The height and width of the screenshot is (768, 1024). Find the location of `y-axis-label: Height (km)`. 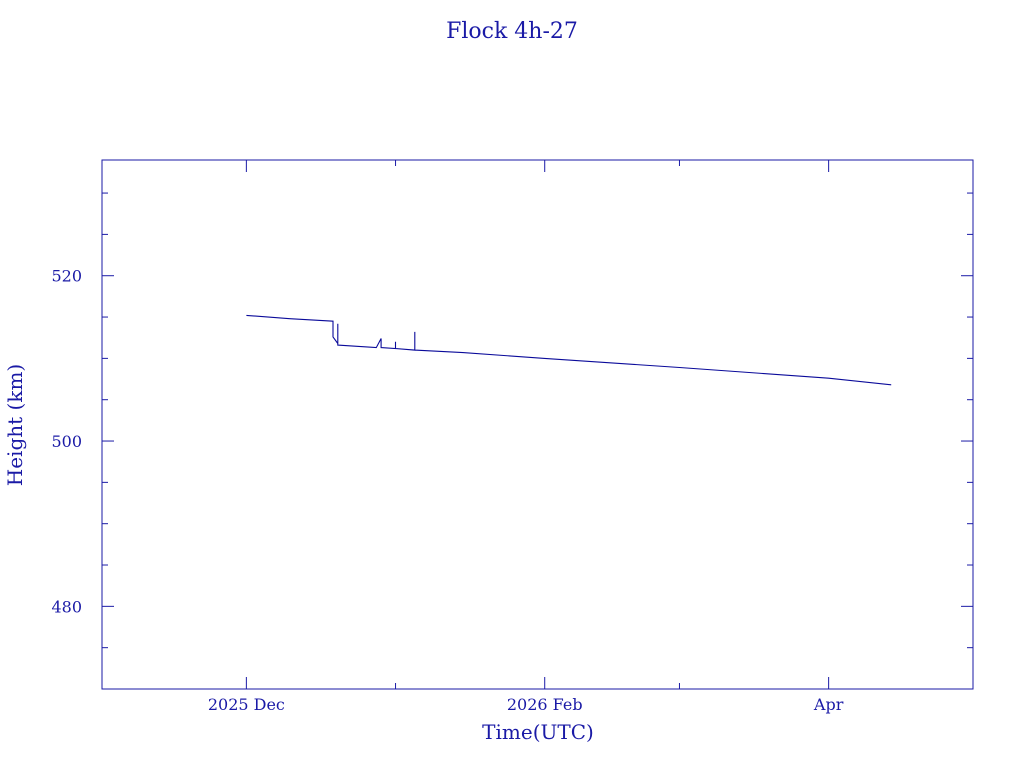

y-axis-label: Height (km) is located at coordinates (15, 425).